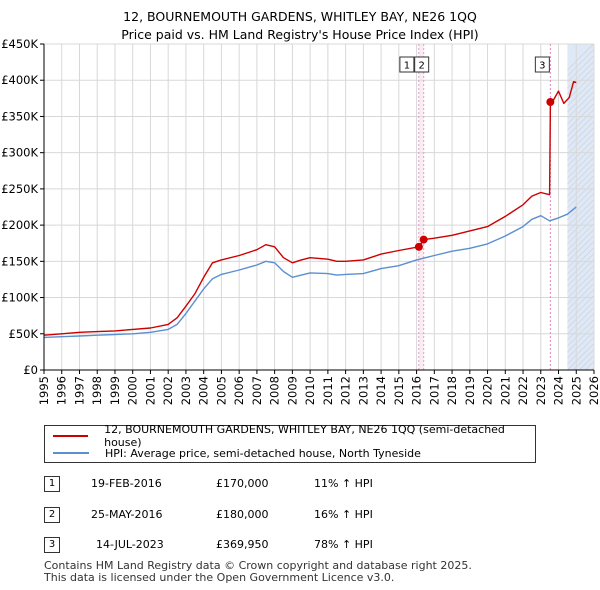 This screenshot has width=600, height=590. What do you see at coordinates (242, 544) in the screenshot?
I see `transaction-price: £369,950` at bounding box center [242, 544].